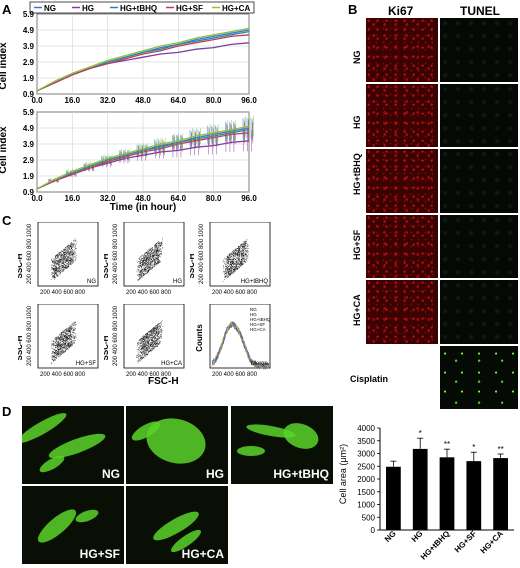 Image resolution: width=520 pixels, height=568 pixels. I want to click on bot-xtick-6: 96.0, so click(249, 198).